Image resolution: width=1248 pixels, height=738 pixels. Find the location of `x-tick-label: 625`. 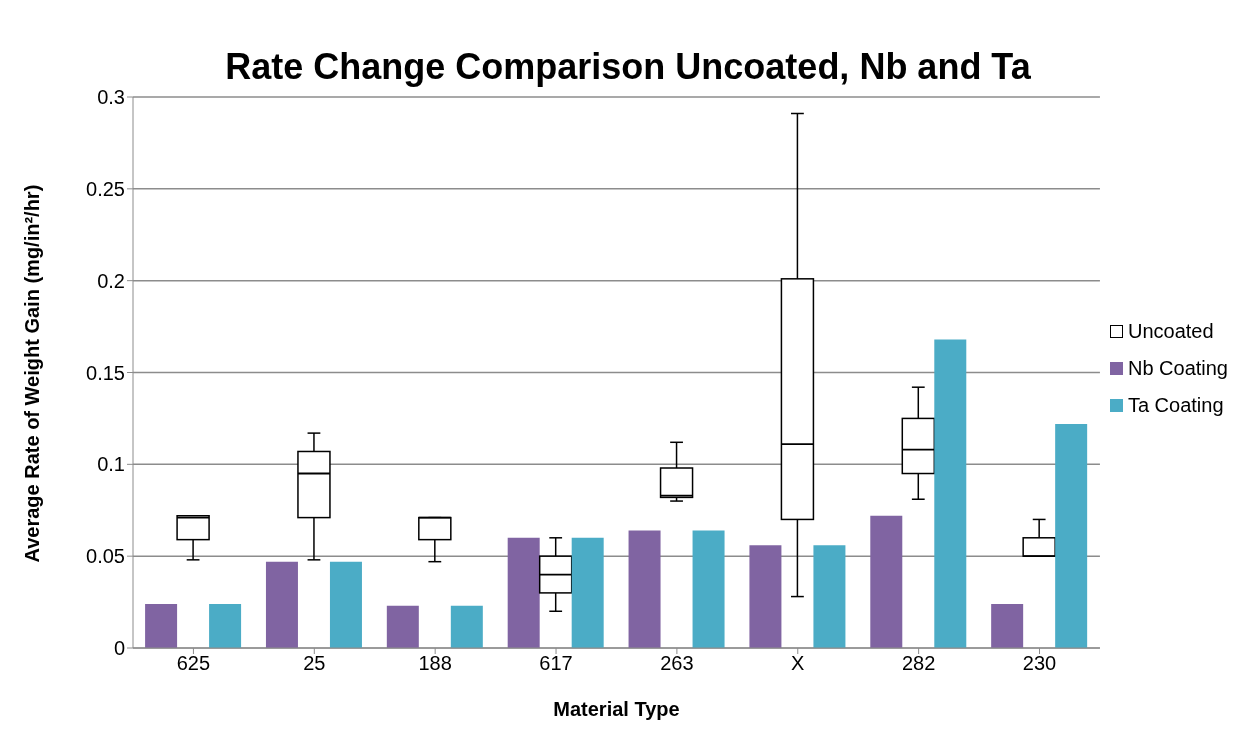

x-tick-label: 625 is located at coordinates (193, 663).